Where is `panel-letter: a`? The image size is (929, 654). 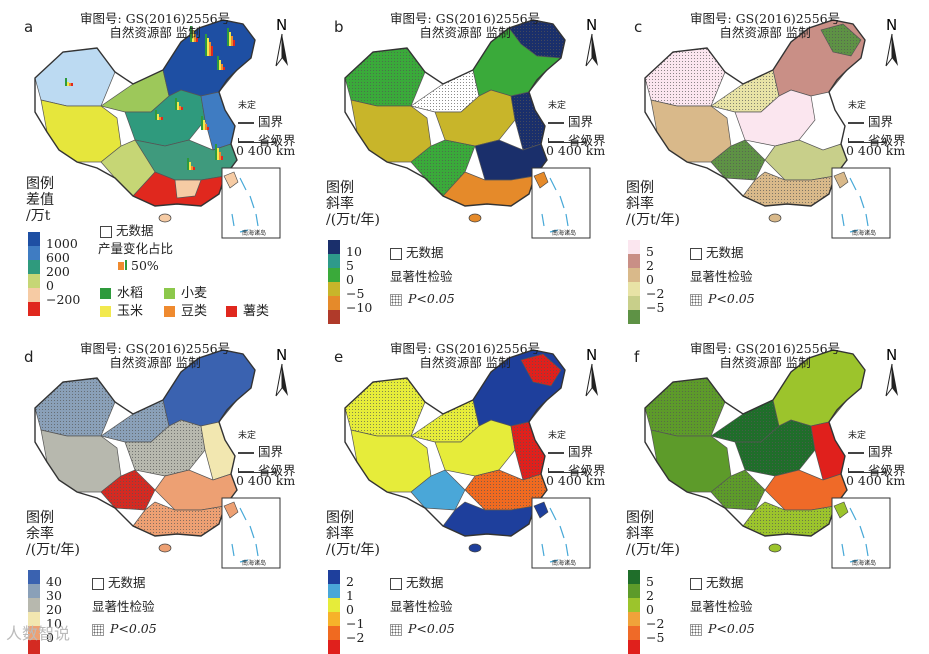
panel-letter: a is located at coordinates (29, 27).